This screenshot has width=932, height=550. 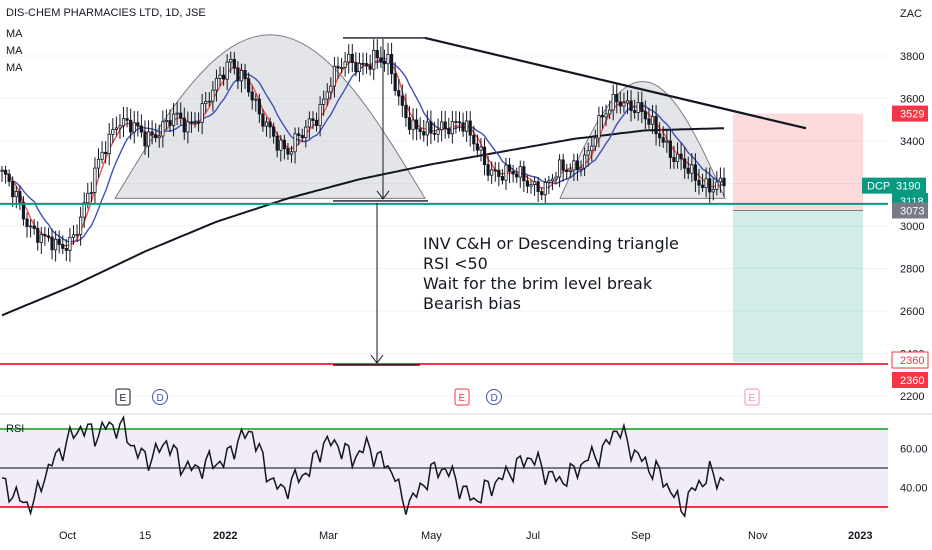 I want to click on x-tick-label: May, so click(x=431, y=536).